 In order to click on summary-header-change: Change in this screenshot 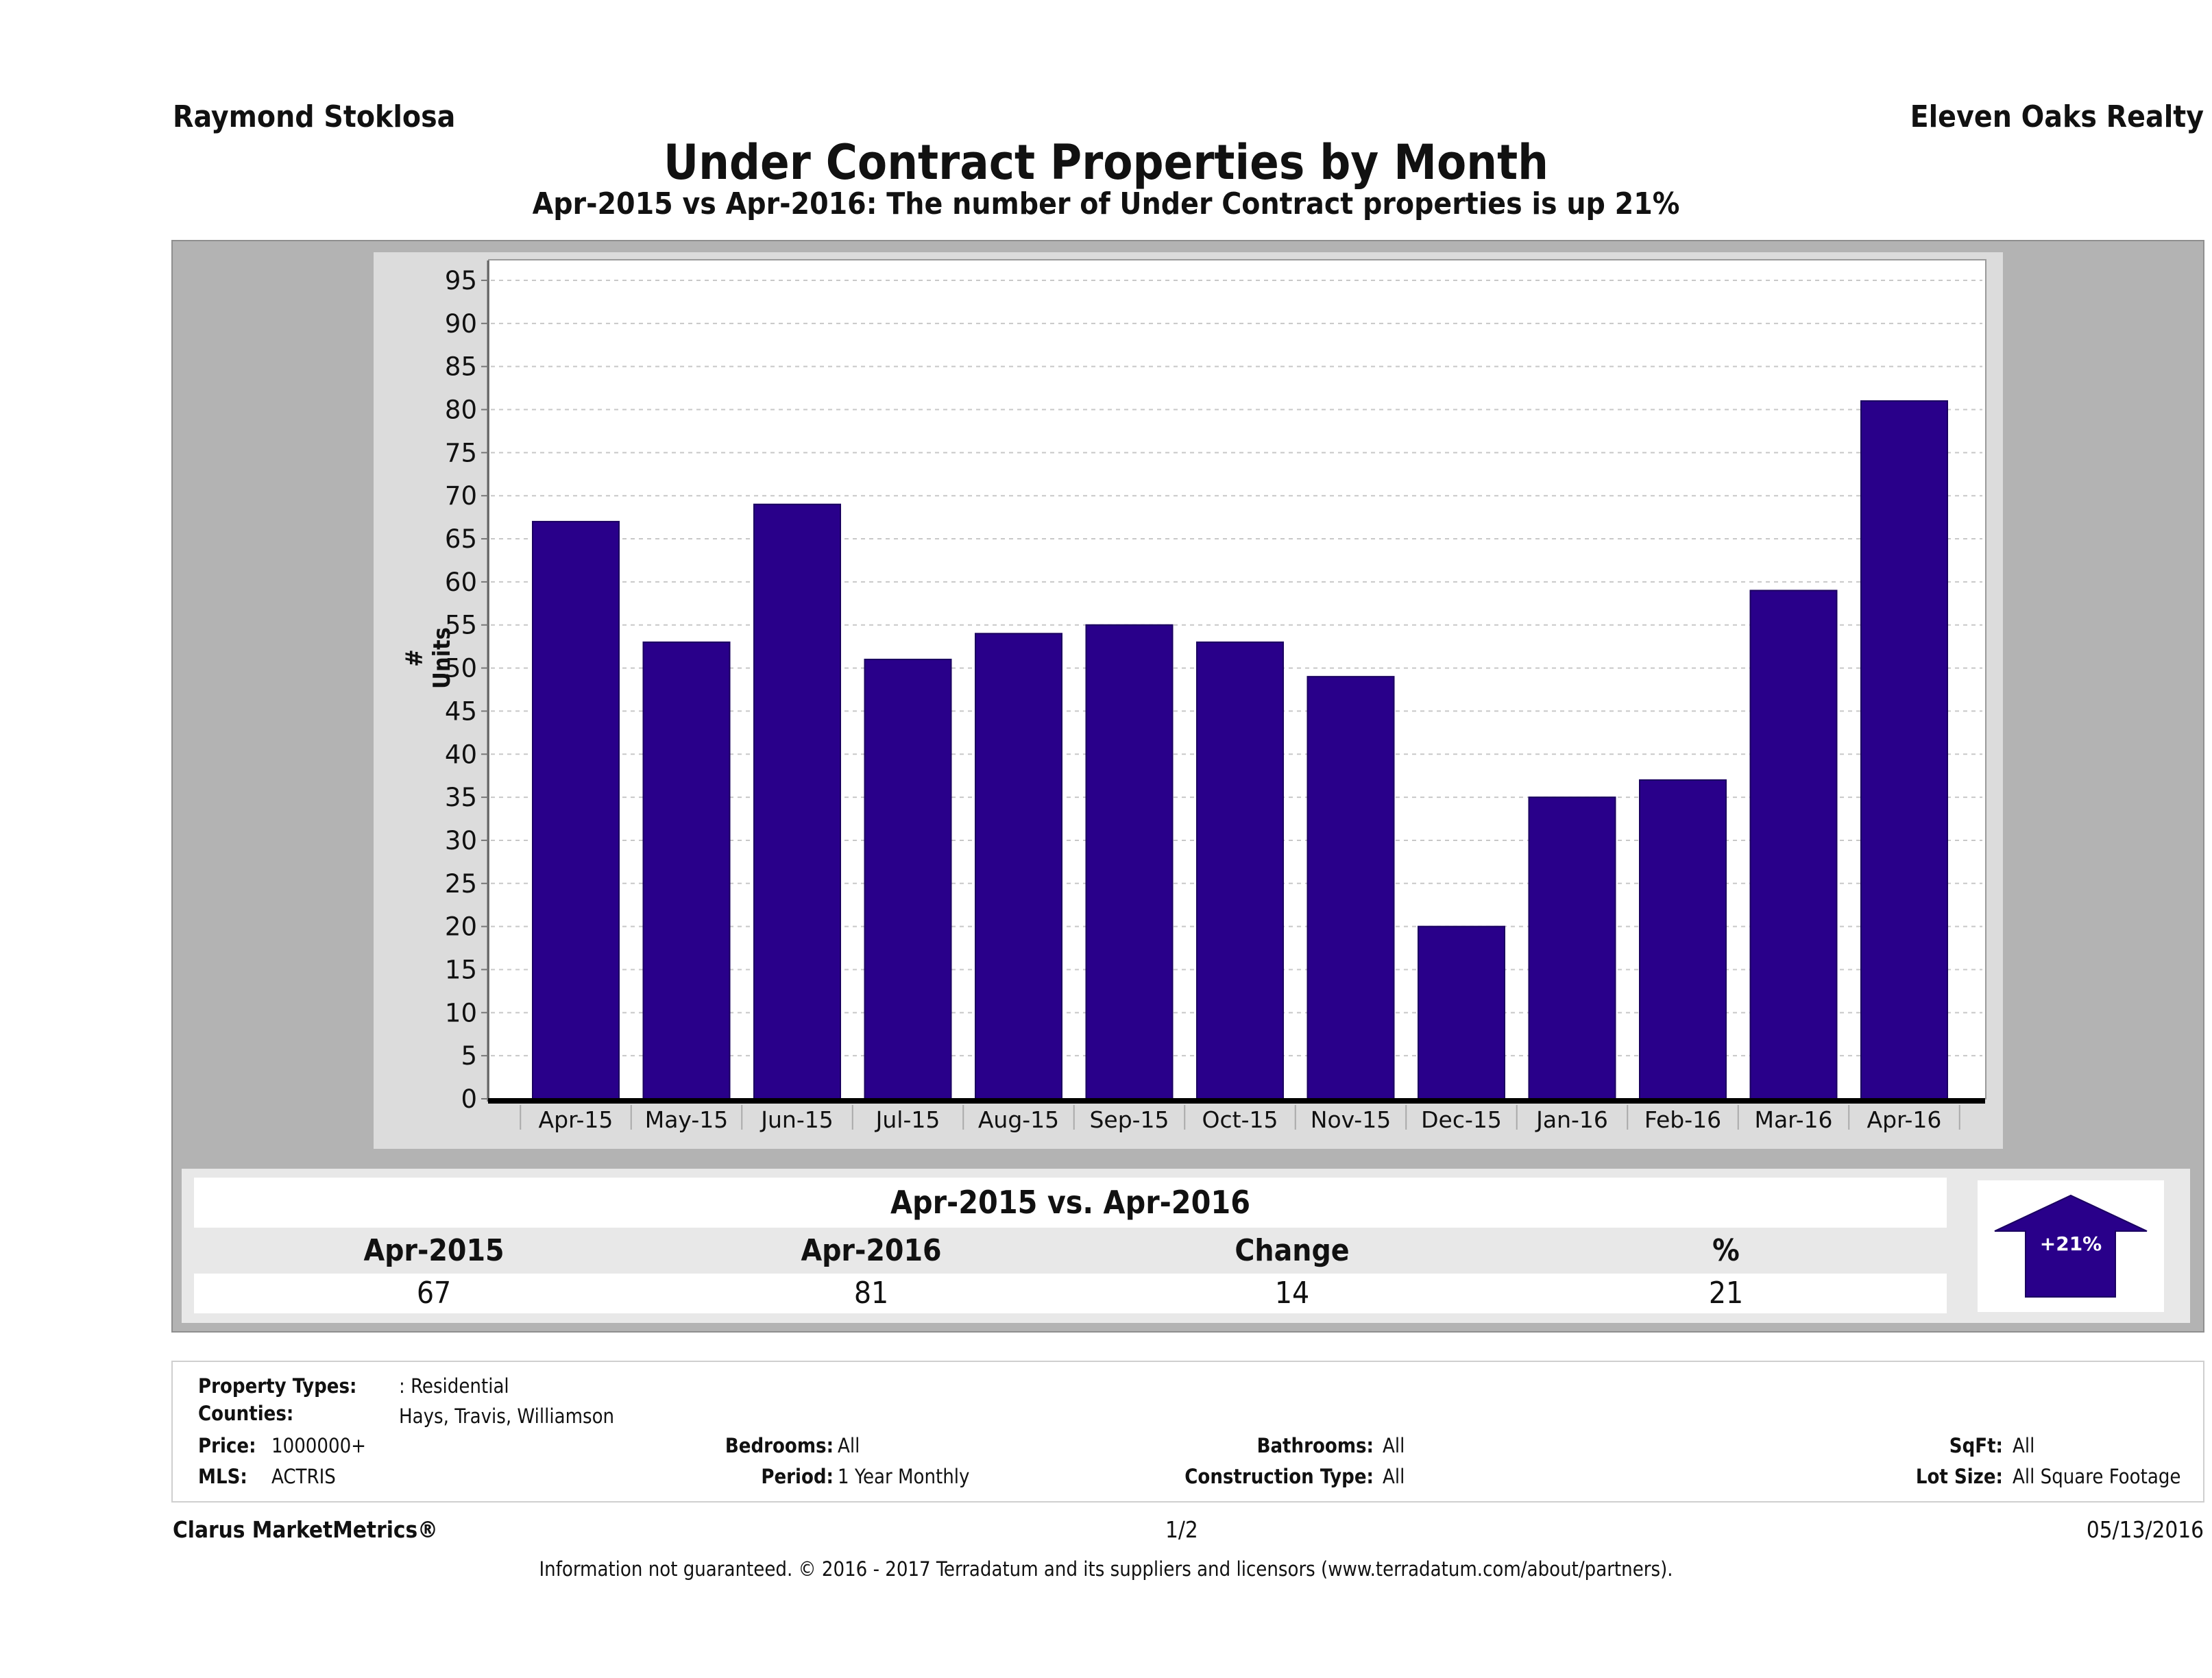, I will do `click(1293, 1250)`.